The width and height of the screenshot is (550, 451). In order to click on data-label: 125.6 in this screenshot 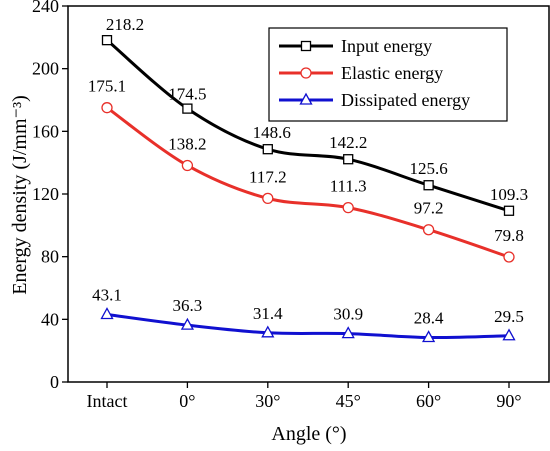, I will do `click(428, 168)`.